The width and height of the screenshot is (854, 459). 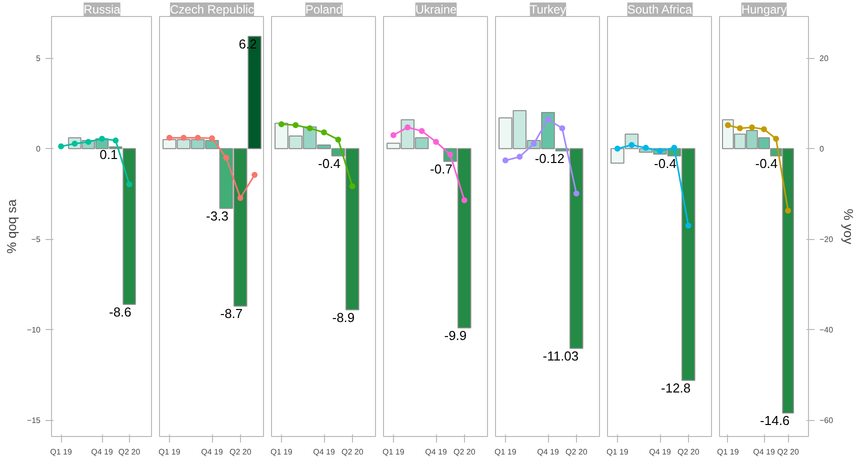 What do you see at coordinates (109, 154) in the screenshot?
I see `data-label: 0.1` at bounding box center [109, 154].